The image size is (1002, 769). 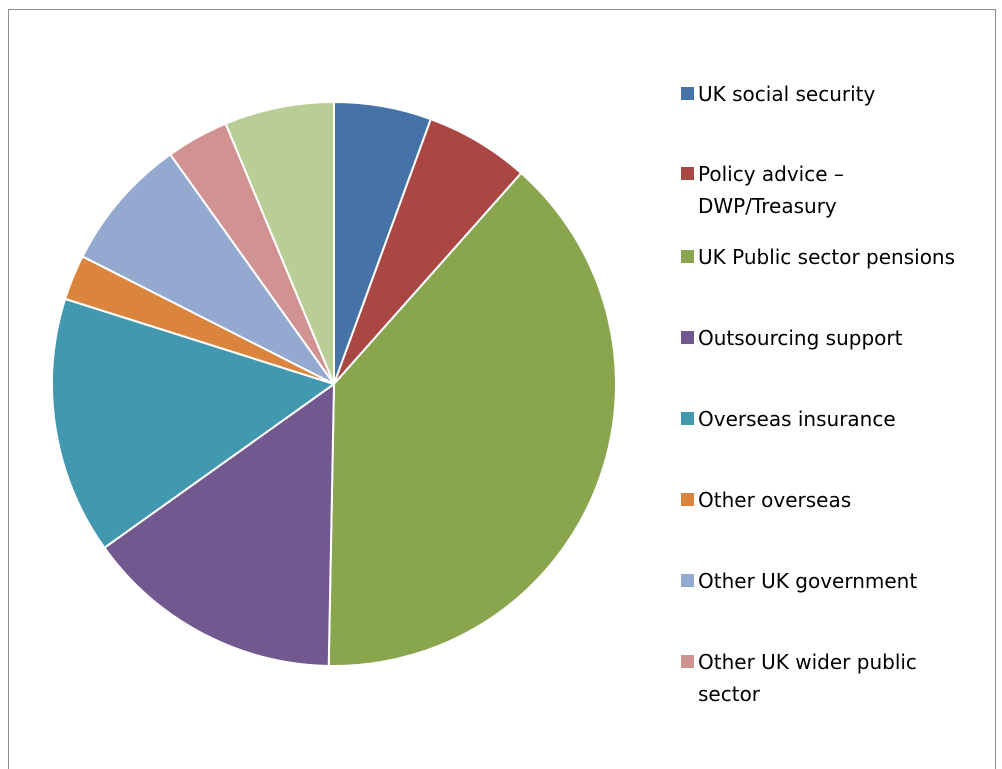 I want to click on legend-label: UK social security, so click(x=843, y=94).